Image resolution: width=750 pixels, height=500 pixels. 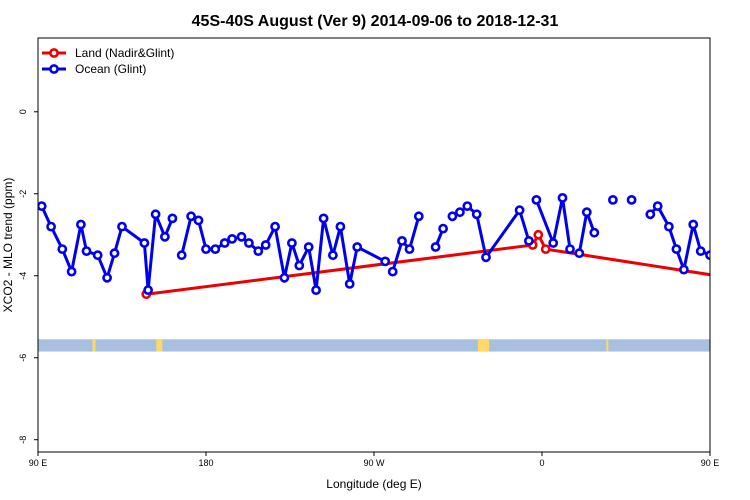 I want to click on ocean-band, so click(x=374, y=345).